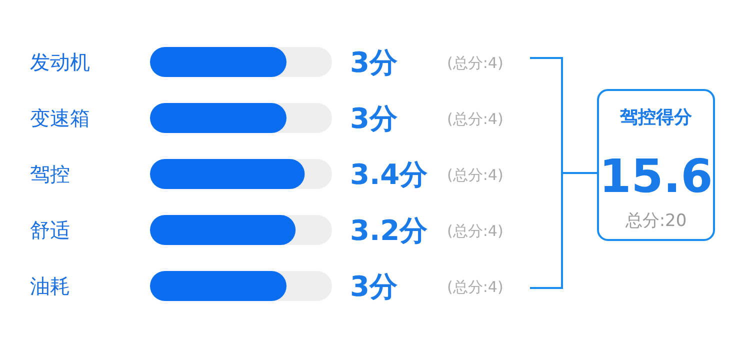 Image resolution: width=750 pixels, height=339 pixels. Describe the element at coordinates (656, 176) in the screenshot. I see `text: 15.6` at that location.